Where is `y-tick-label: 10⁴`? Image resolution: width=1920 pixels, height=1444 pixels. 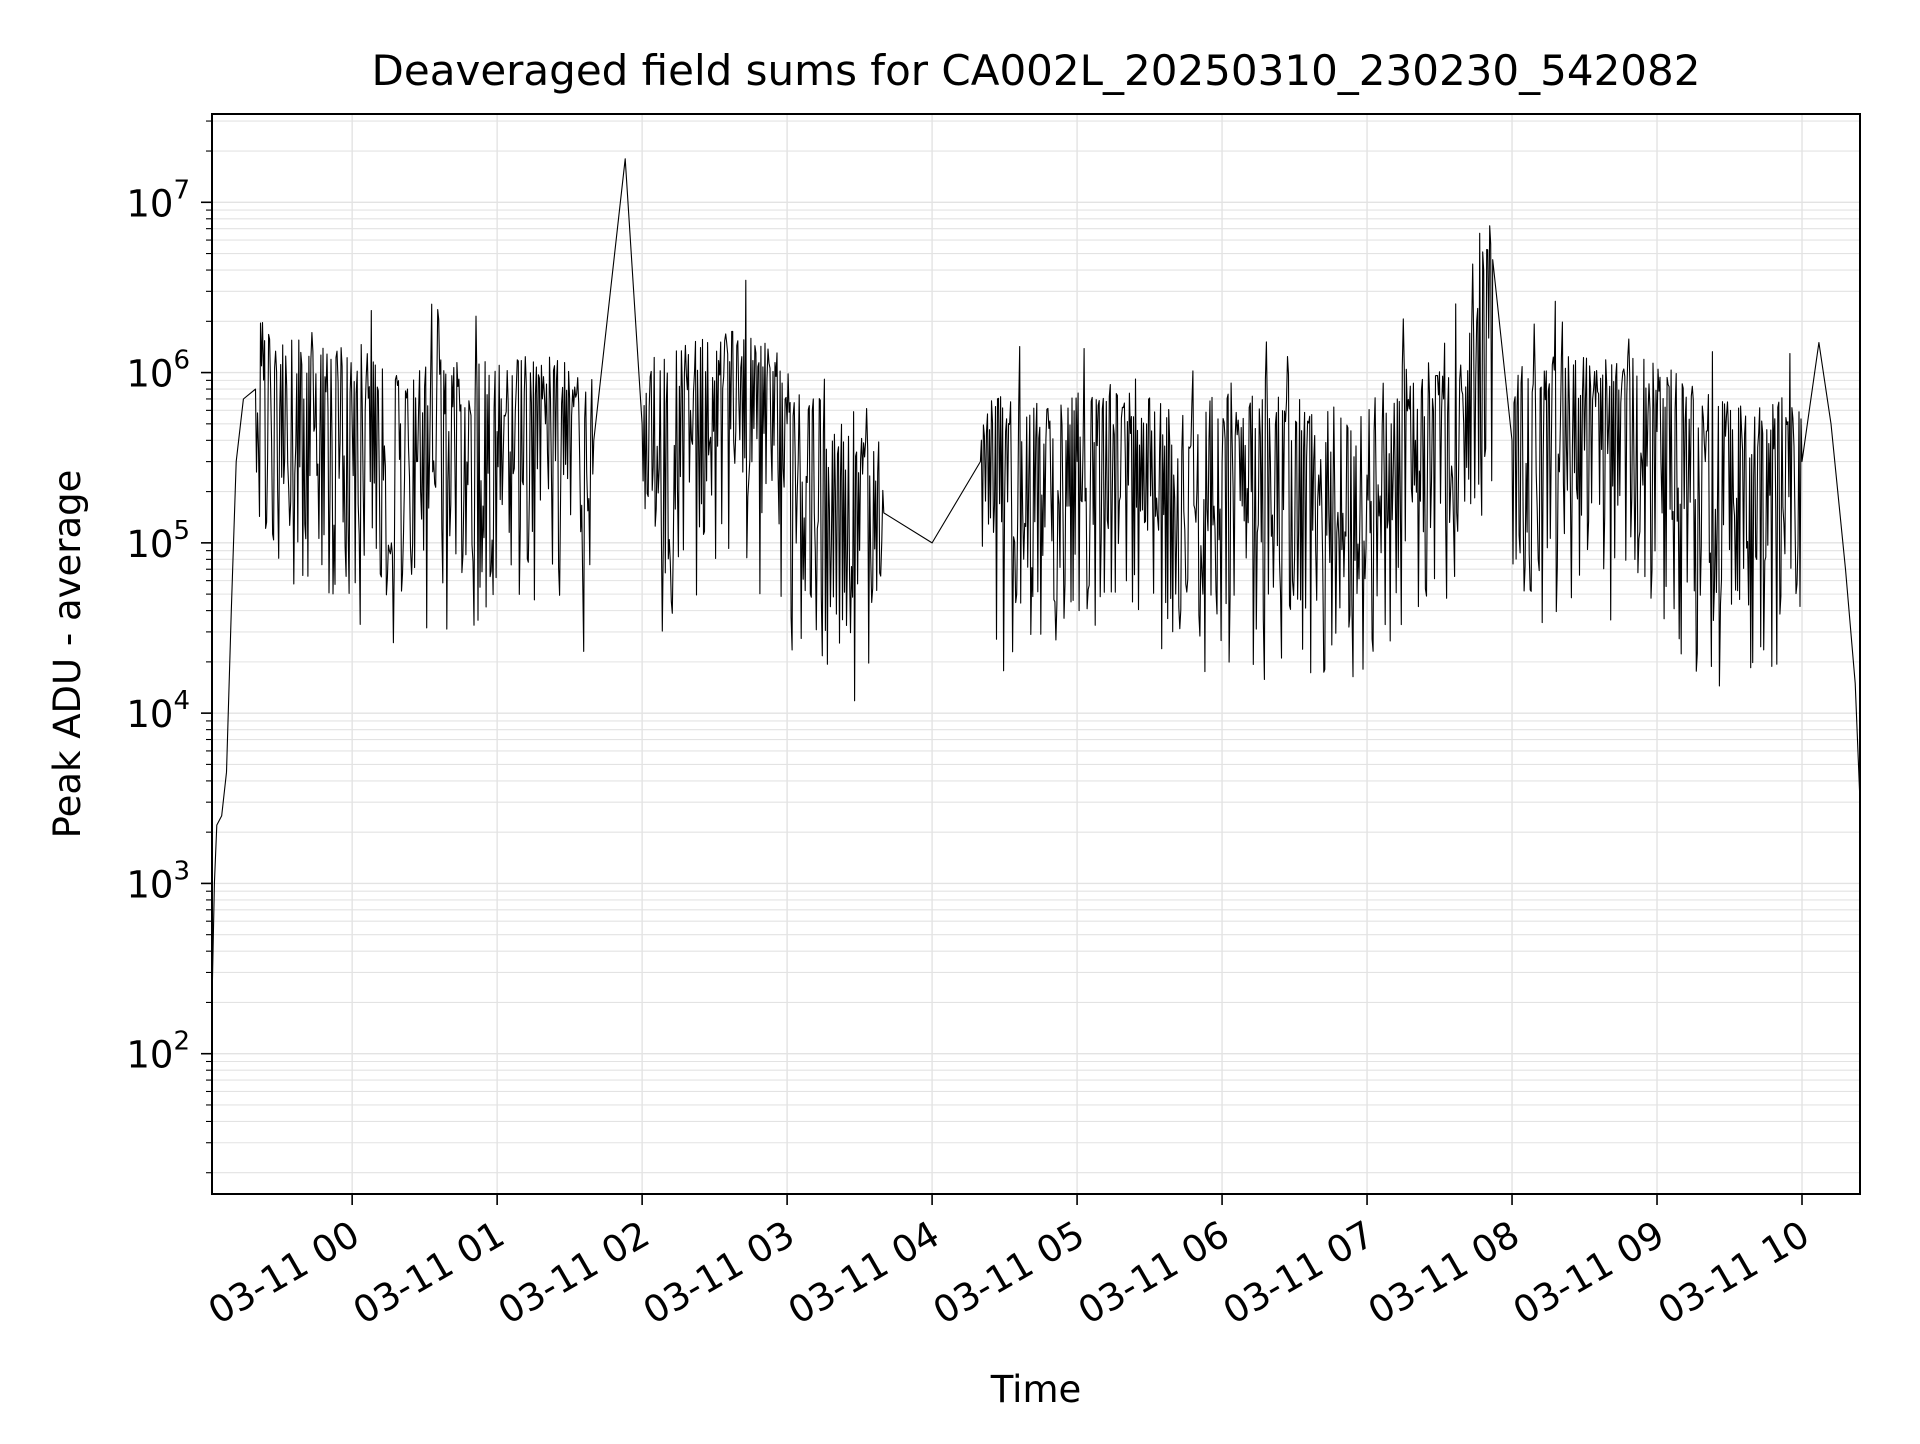
y-tick-label: 10⁴ is located at coordinates (158, 711).